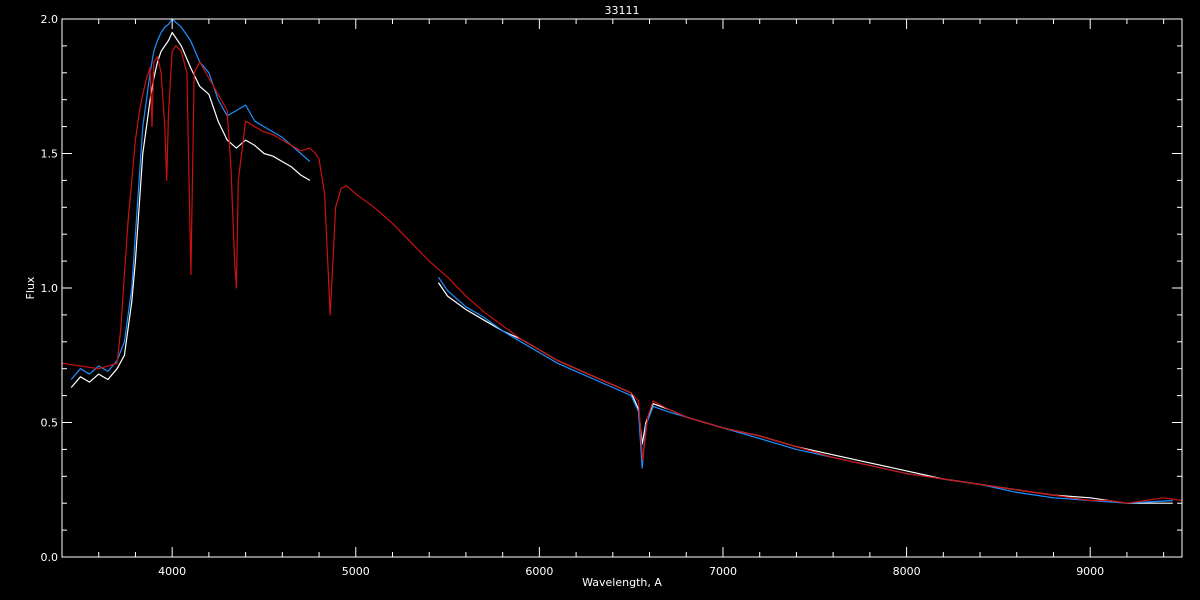 The image size is (1200, 600). What do you see at coordinates (50, 423) in the screenshot?
I see `y-tick-label: 0.5` at bounding box center [50, 423].